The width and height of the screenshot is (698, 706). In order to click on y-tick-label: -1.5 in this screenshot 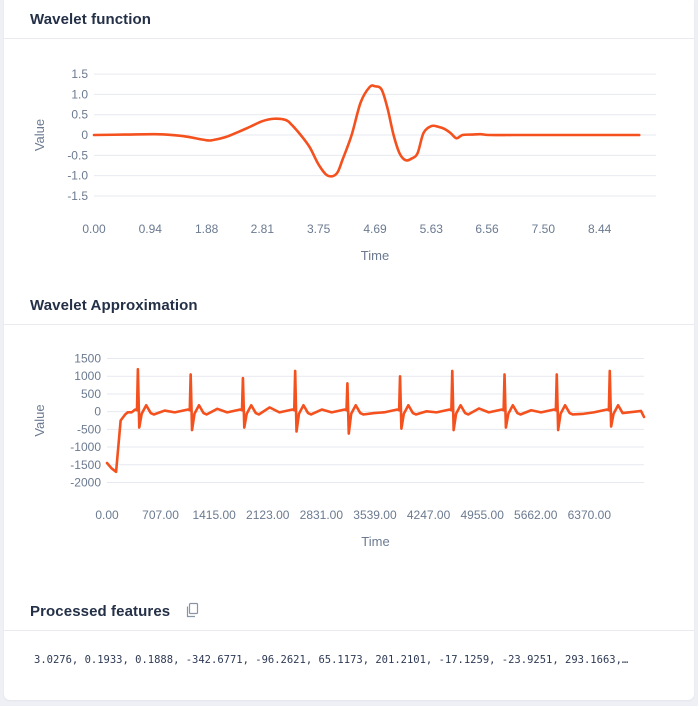, I will do `click(77, 196)`.